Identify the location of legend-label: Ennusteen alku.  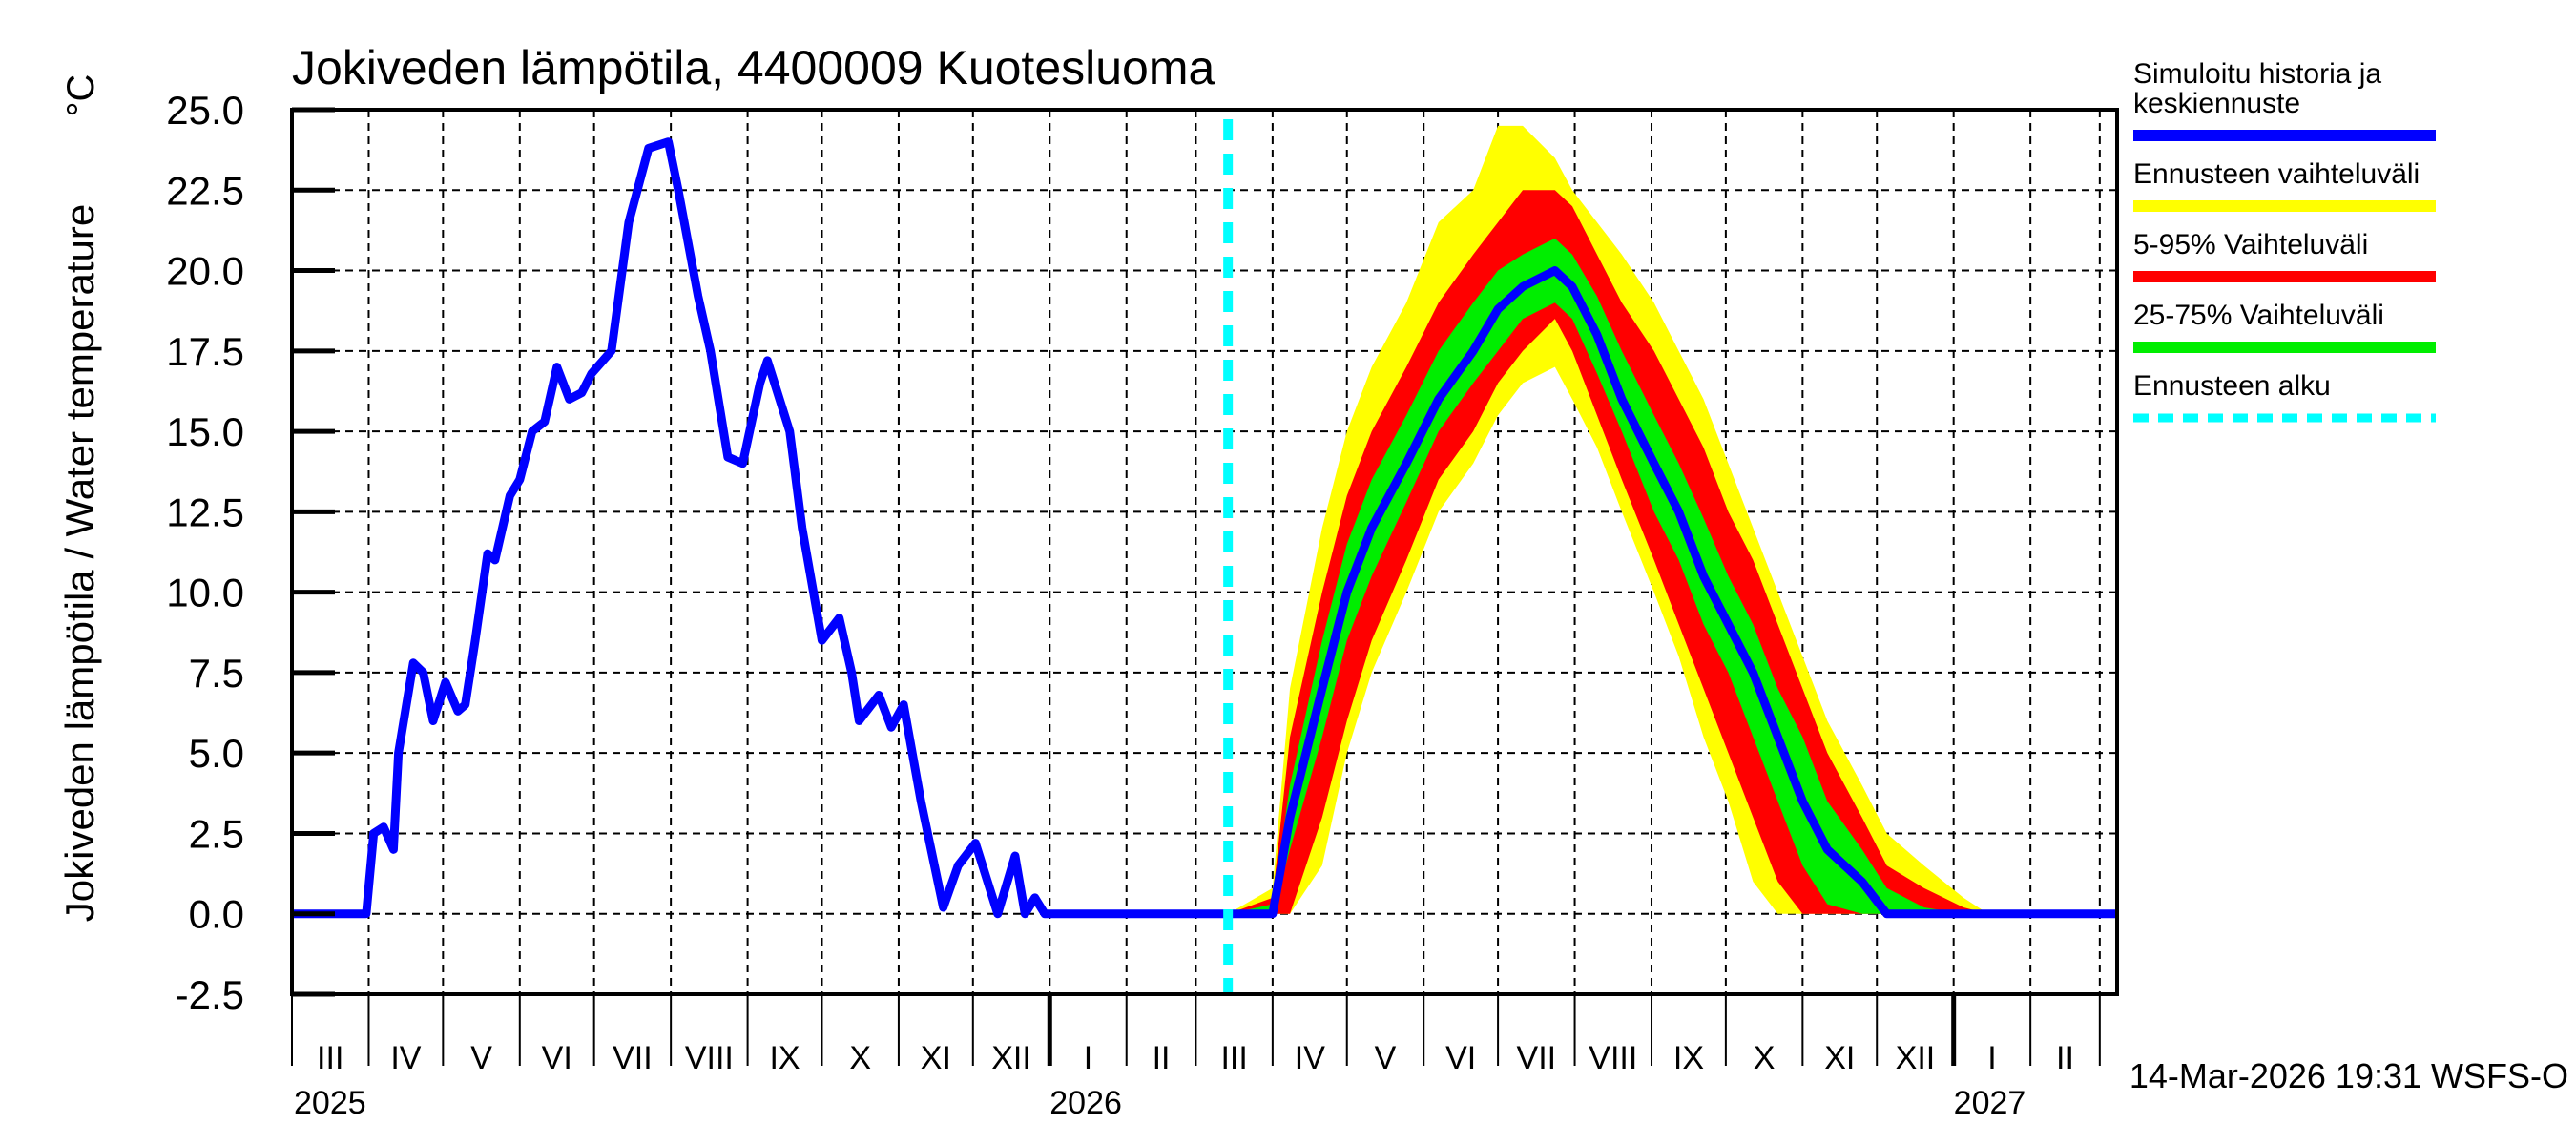
(2232, 386).